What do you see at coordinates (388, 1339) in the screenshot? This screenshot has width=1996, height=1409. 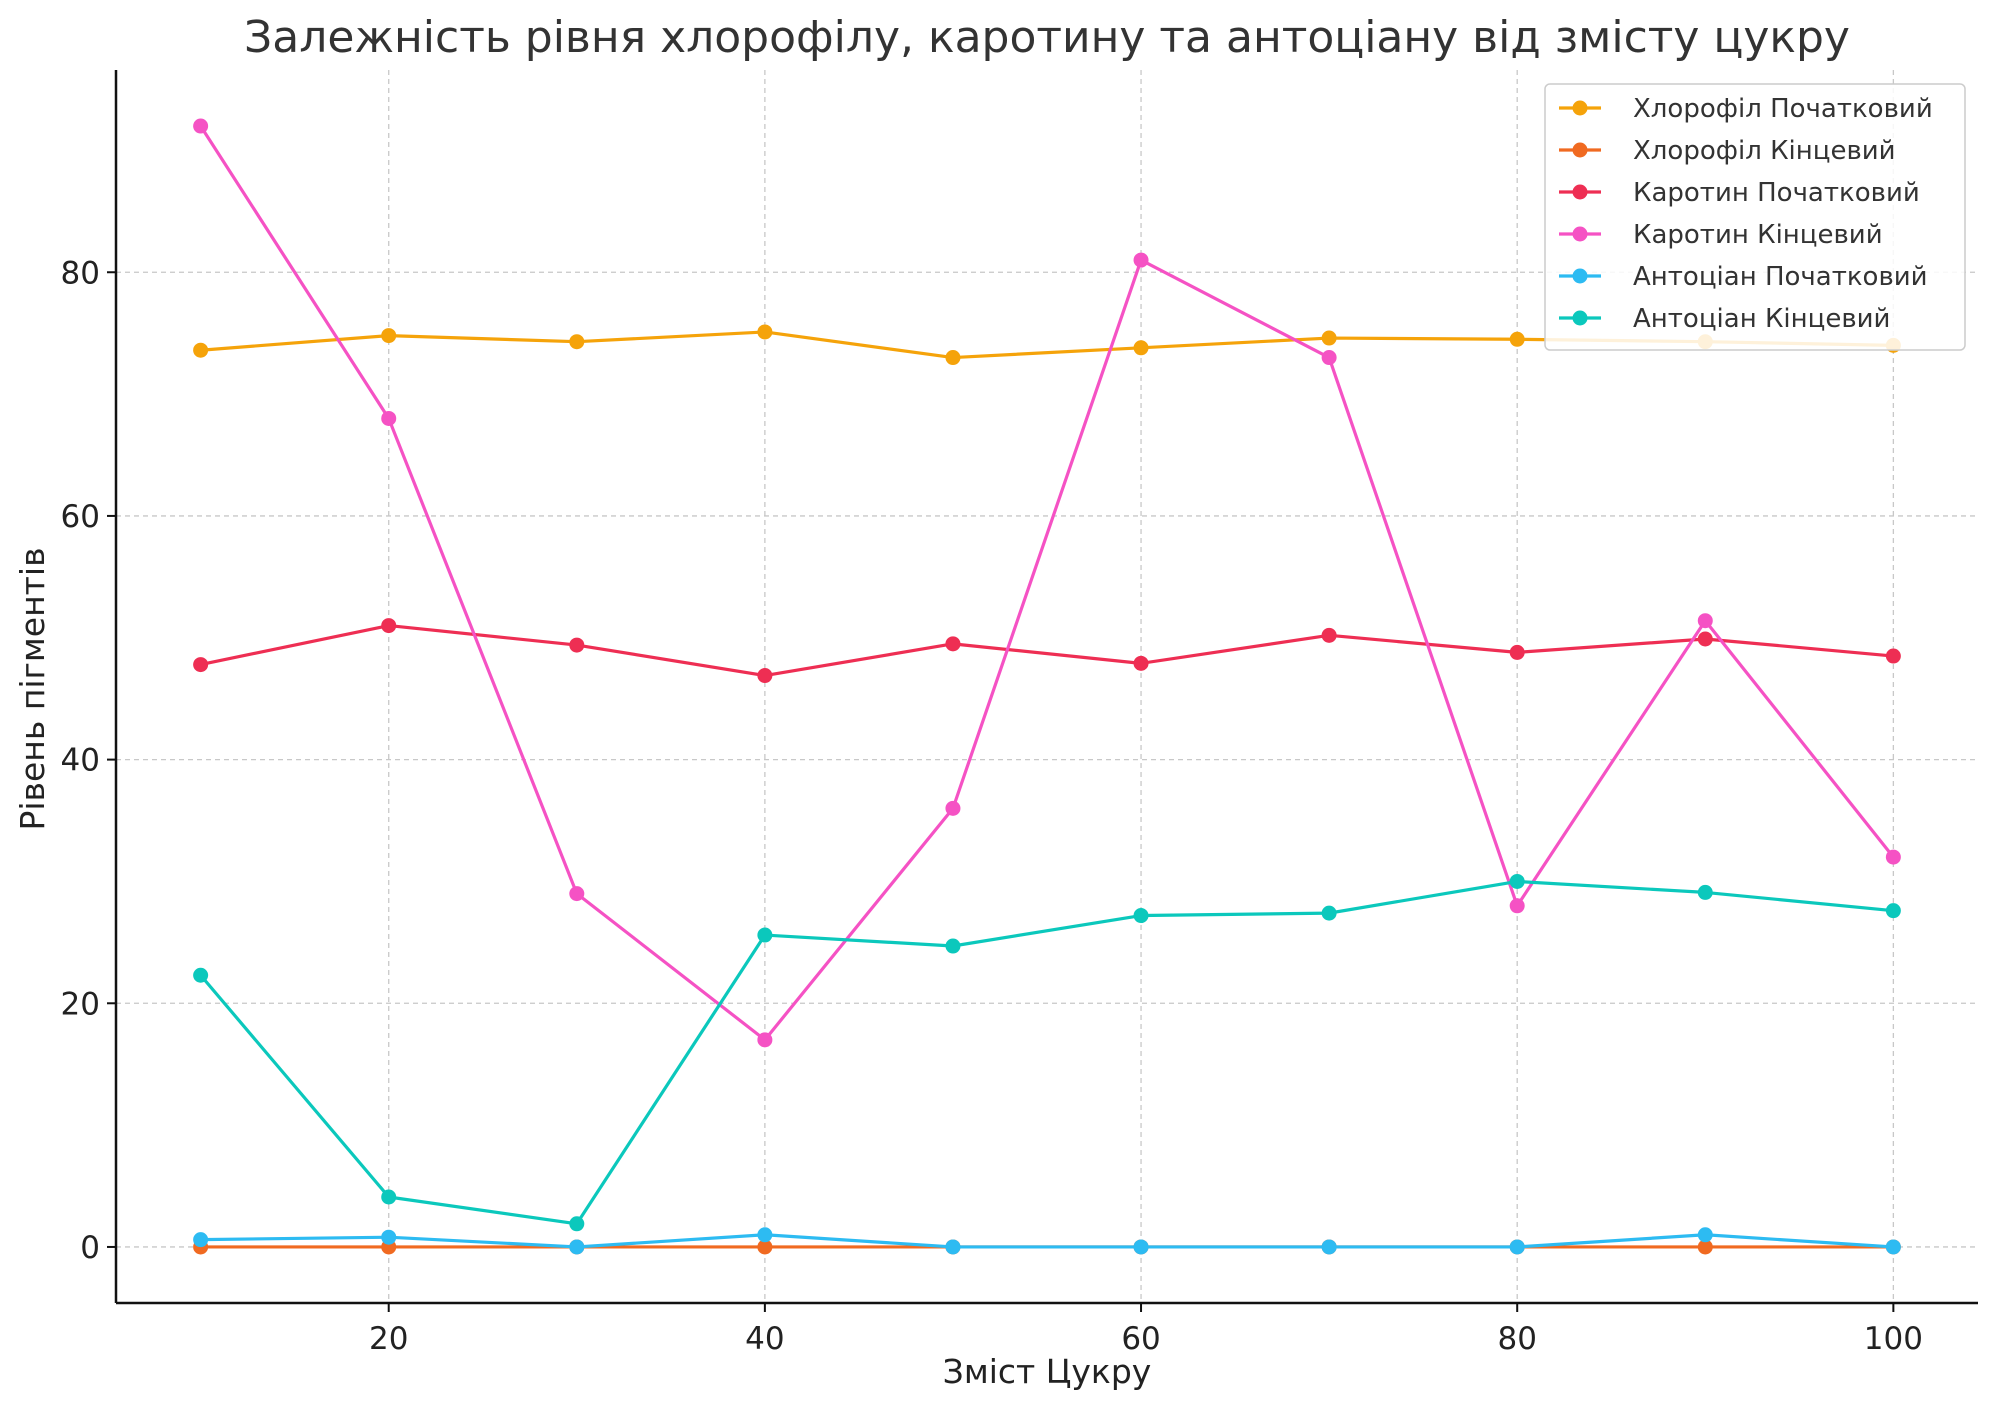 I see `x-tick-label: 20` at bounding box center [388, 1339].